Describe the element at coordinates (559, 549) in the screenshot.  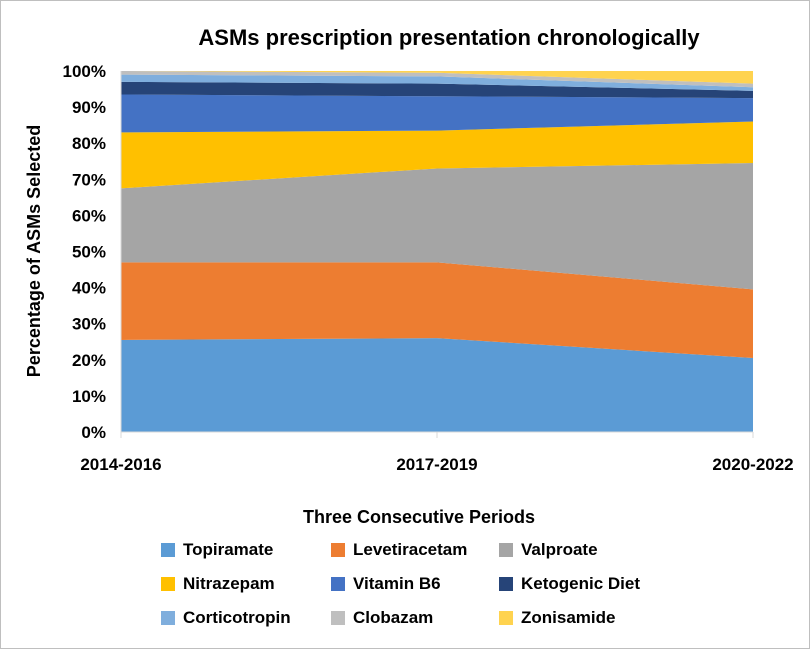
I see `legend-label: Valproate` at that location.